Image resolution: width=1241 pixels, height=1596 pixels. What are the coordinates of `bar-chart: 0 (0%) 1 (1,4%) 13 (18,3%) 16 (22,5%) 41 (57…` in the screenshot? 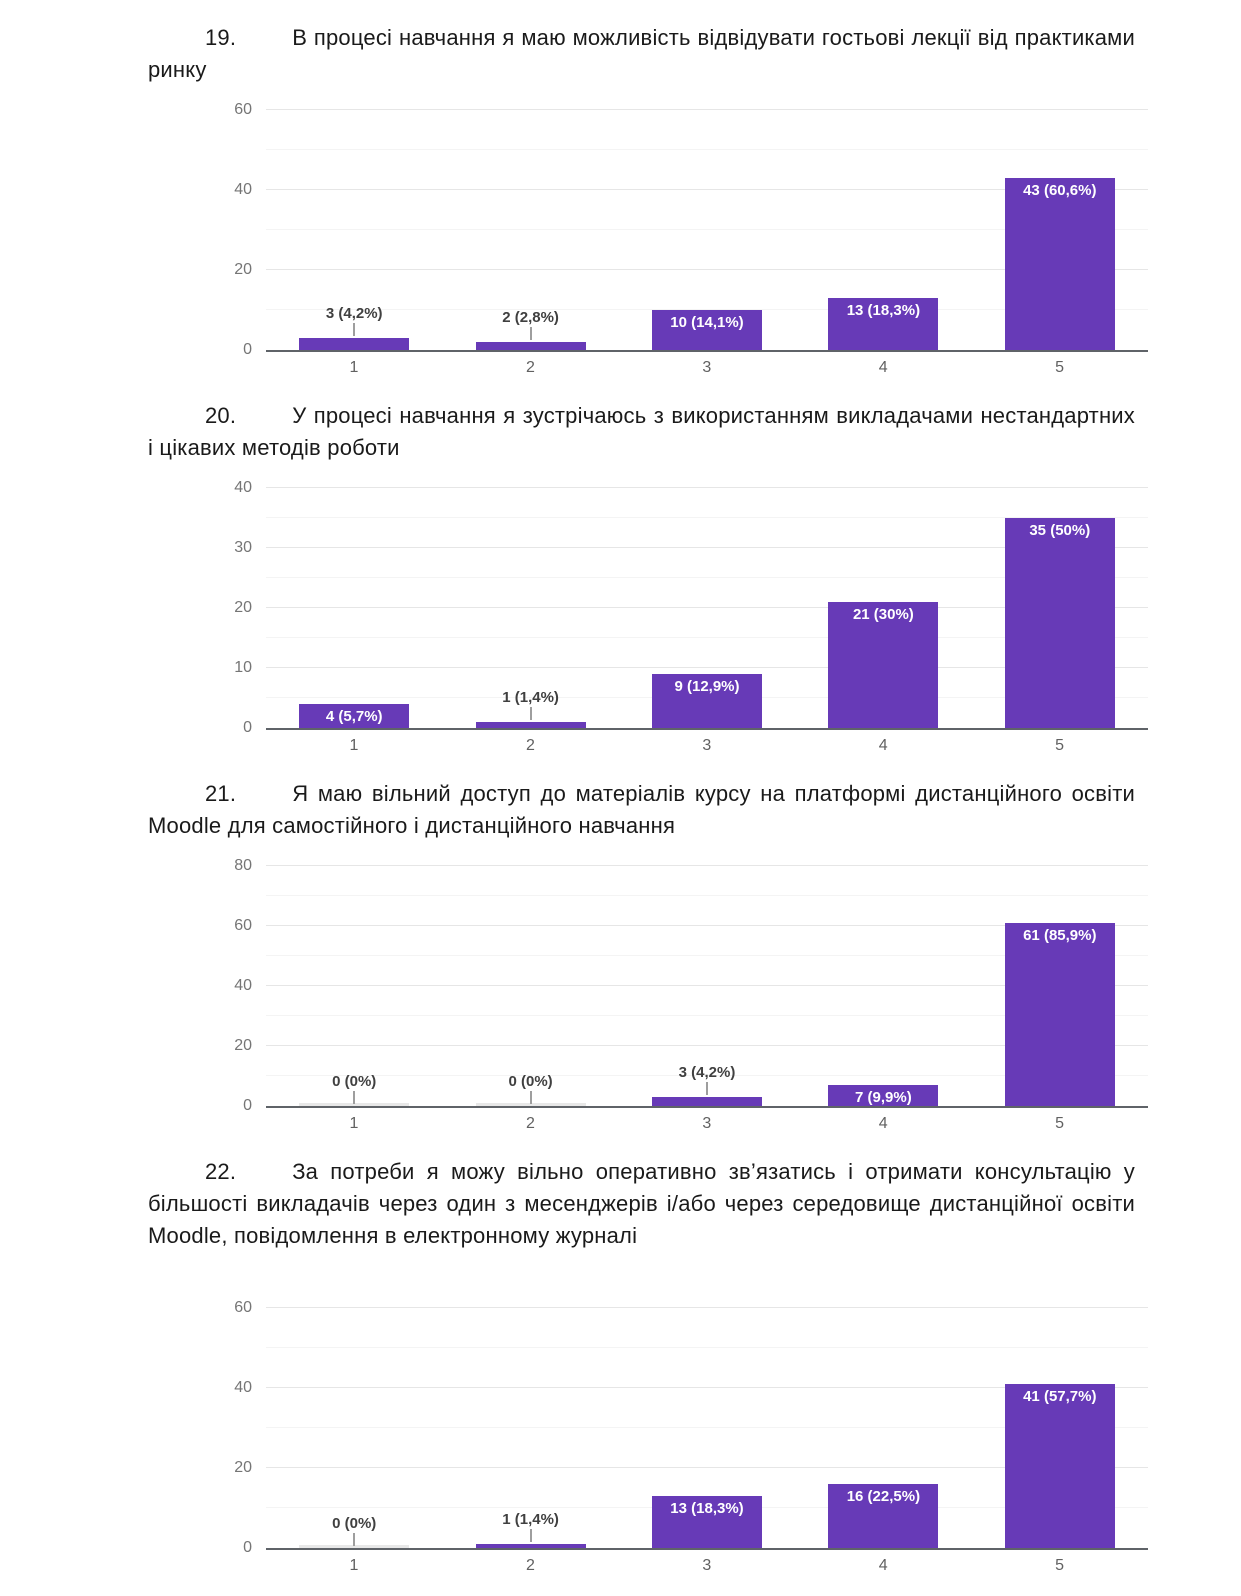 It's located at (683, 1436).